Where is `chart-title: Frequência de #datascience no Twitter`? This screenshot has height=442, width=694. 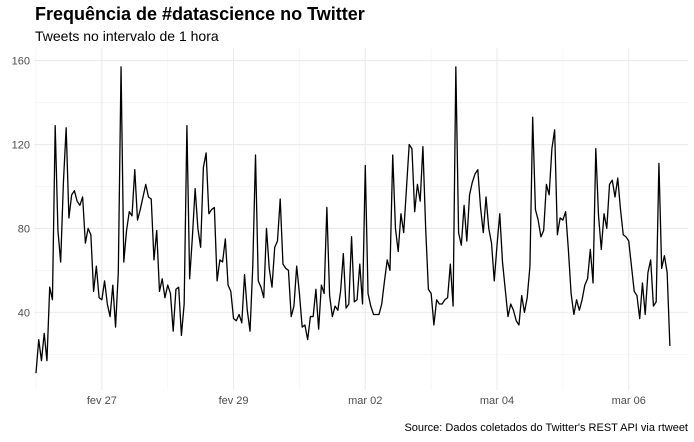 chart-title: Frequência de #datascience no Twitter is located at coordinates (200, 14).